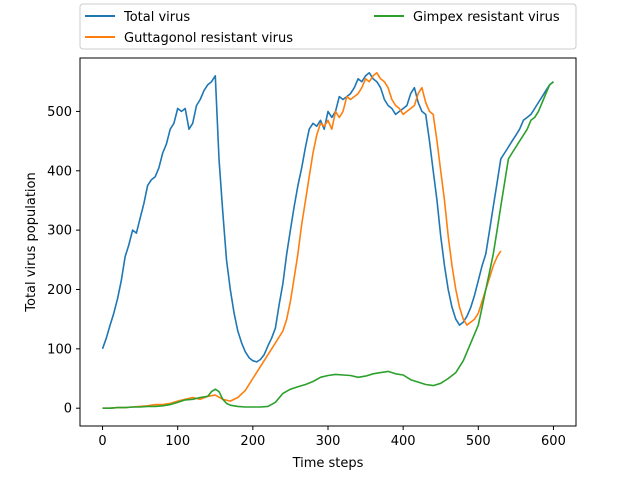 This screenshot has height=480, width=640. I want to click on x-tick-label: 500, so click(478, 441).